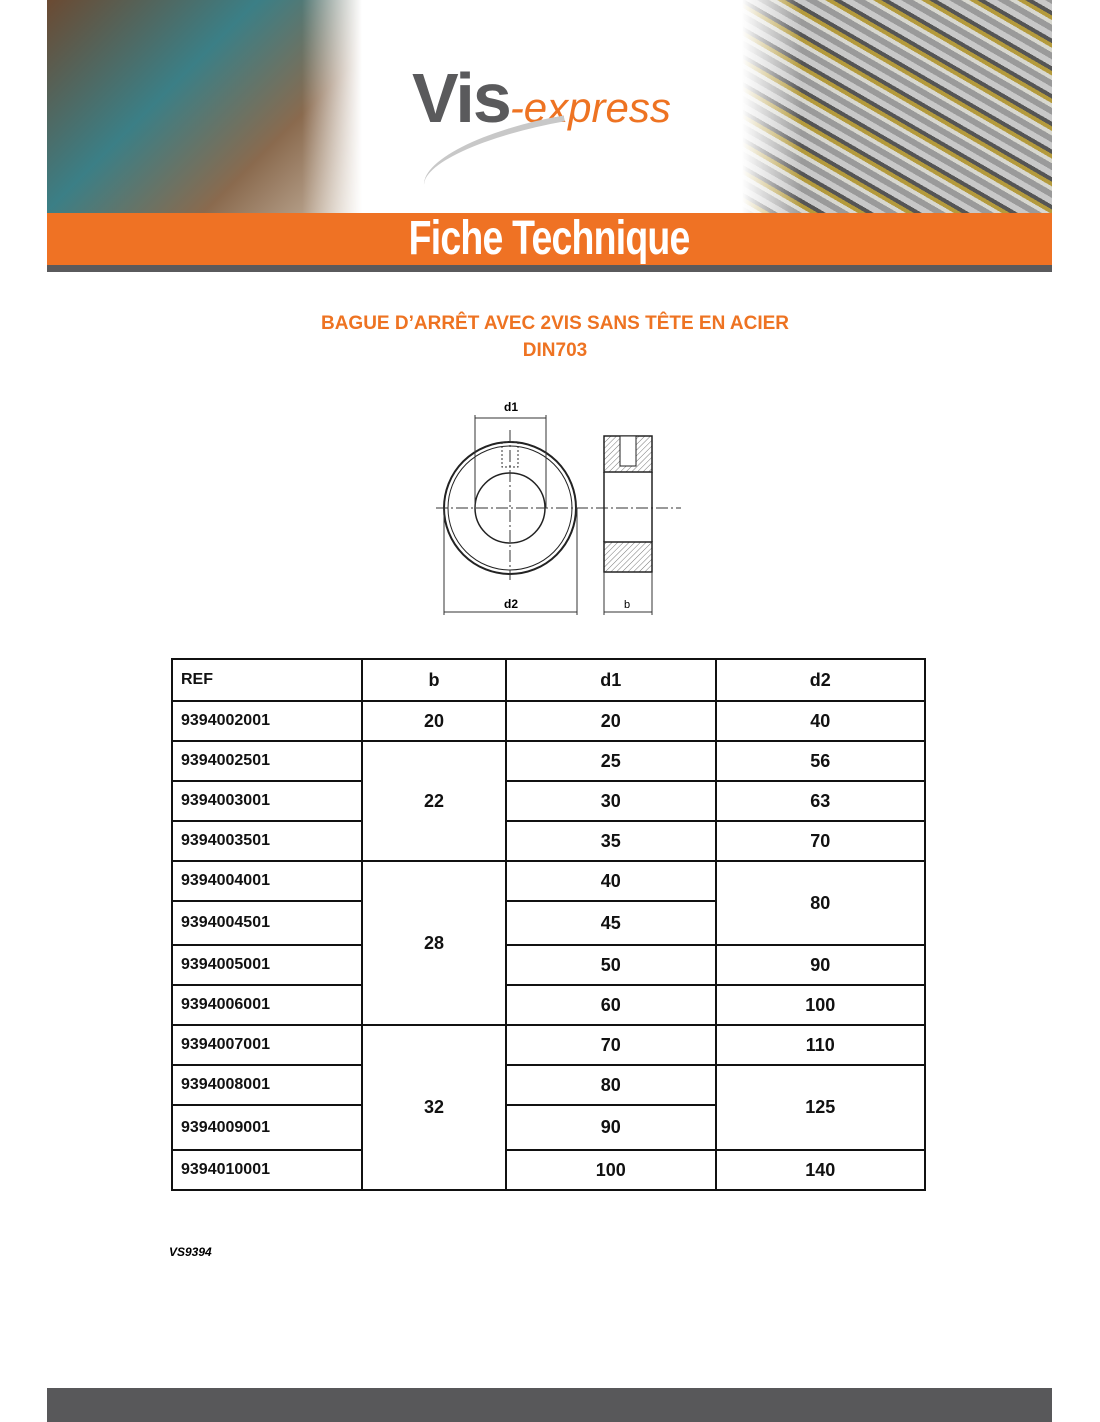  What do you see at coordinates (558, 507) in the screenshot?
I see `technical-drawing: d1 d2 b` at bounding box center [558, 507].